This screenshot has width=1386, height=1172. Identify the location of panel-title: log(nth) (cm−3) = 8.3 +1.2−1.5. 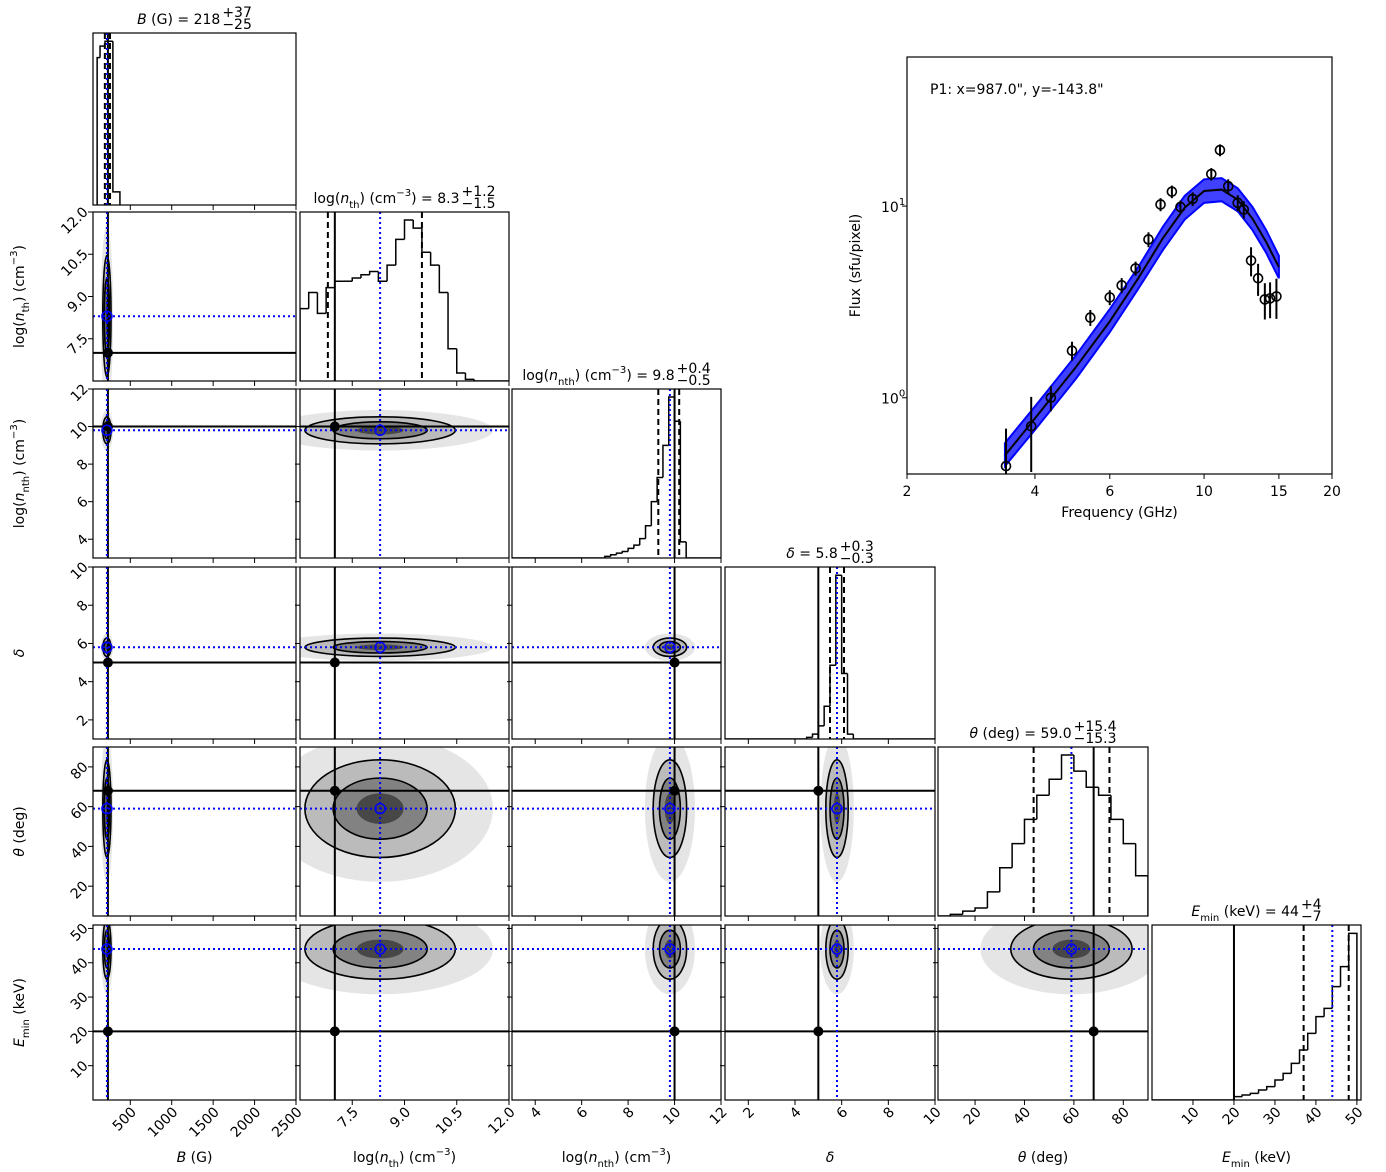
(405, 198).